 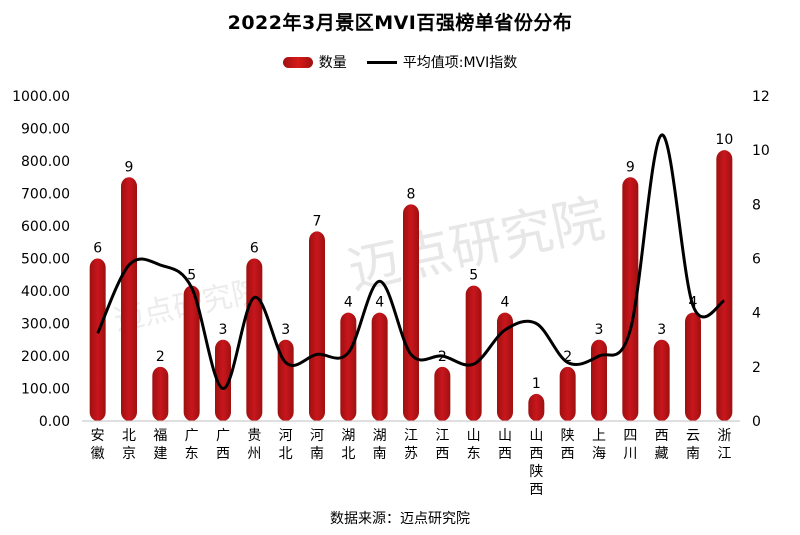 What do you see at coordinates (45, 130) in the screenshot?
I see `y-left-tick-label: 900.00` at bounding box center [45, 130].